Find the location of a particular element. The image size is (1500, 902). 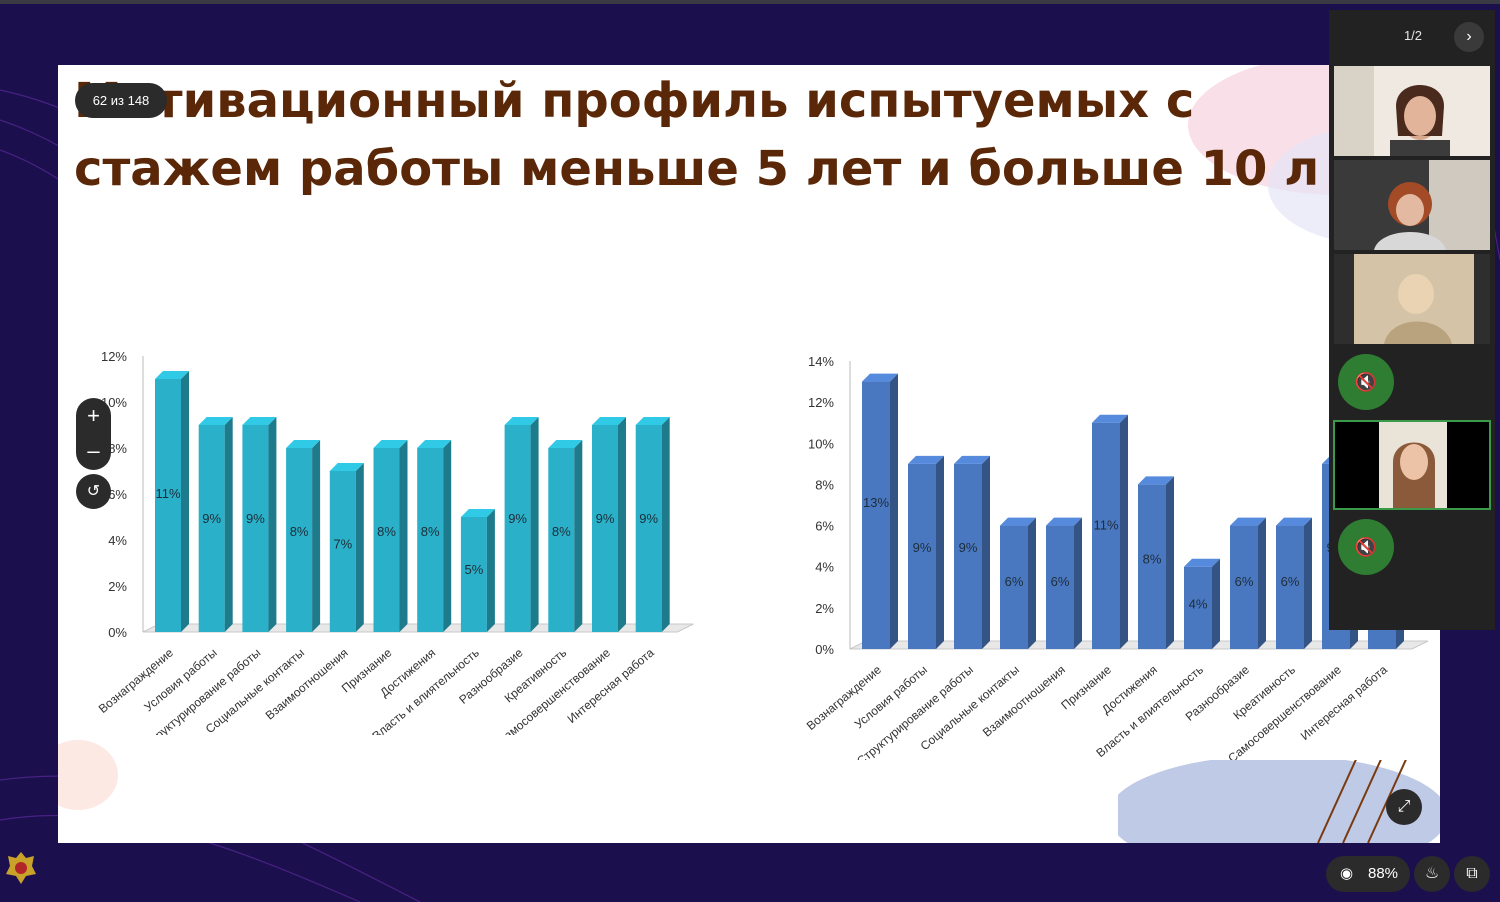

picture-in-picture-button: ⧉ is located at coordinates (1472, 874).